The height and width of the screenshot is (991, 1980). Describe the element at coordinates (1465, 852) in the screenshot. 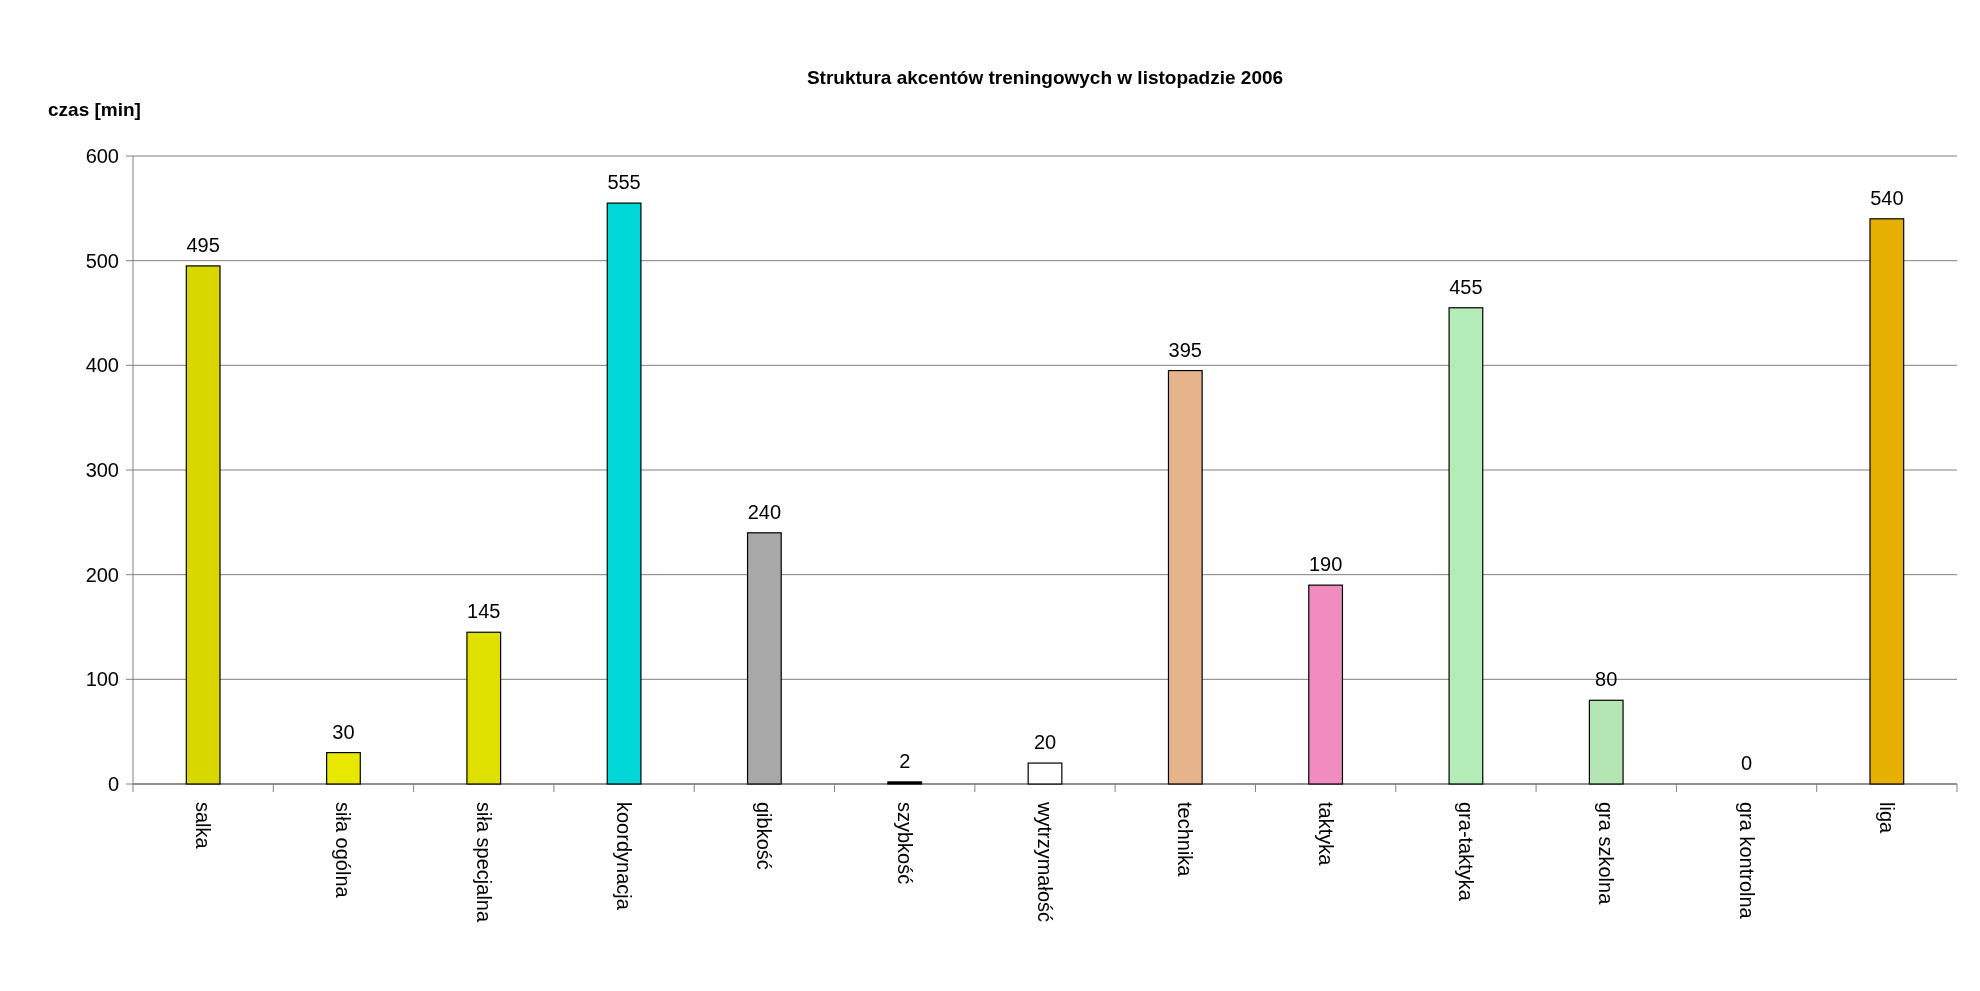

I see `x-tick-label: gra-taktyka` at that location.